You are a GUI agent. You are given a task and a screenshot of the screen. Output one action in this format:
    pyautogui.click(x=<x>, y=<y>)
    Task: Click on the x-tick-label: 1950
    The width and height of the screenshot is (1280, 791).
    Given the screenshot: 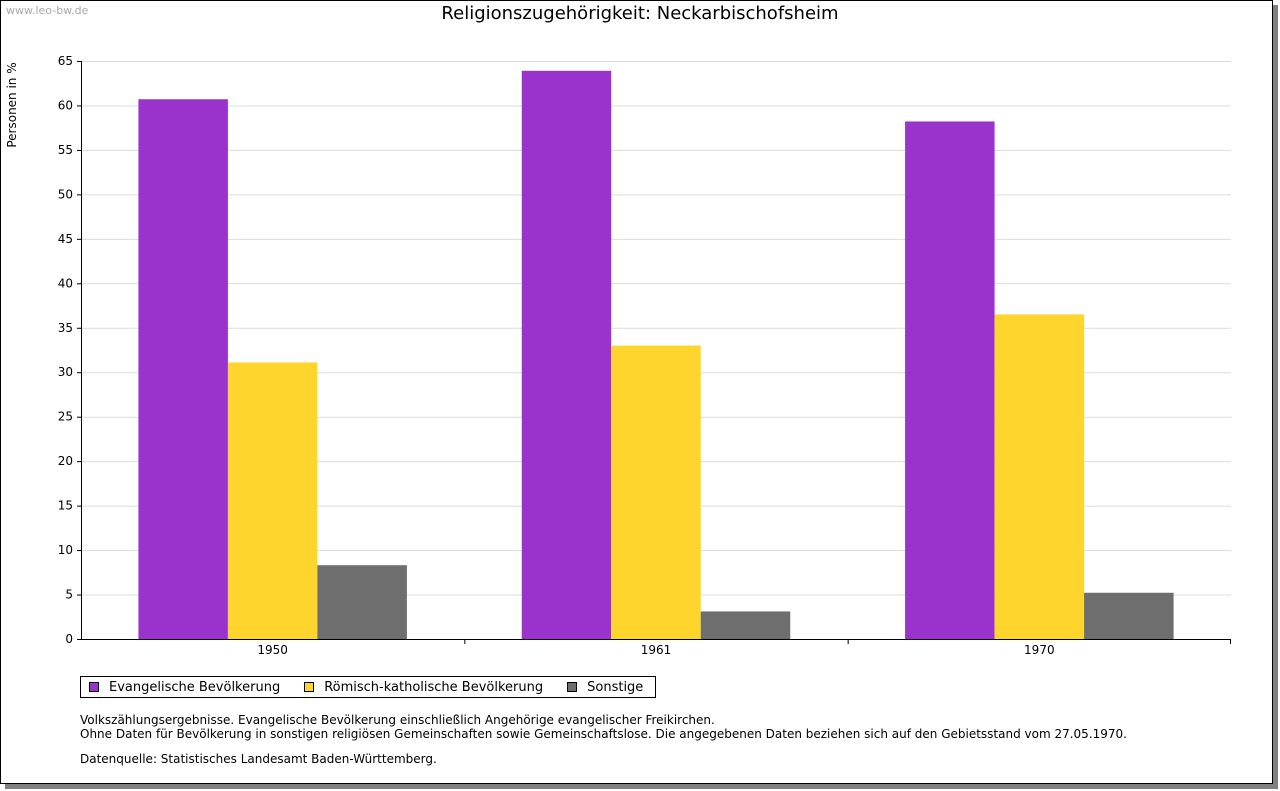 What is the action you would take?
    pyautogui.click(x=272, y=650)
    